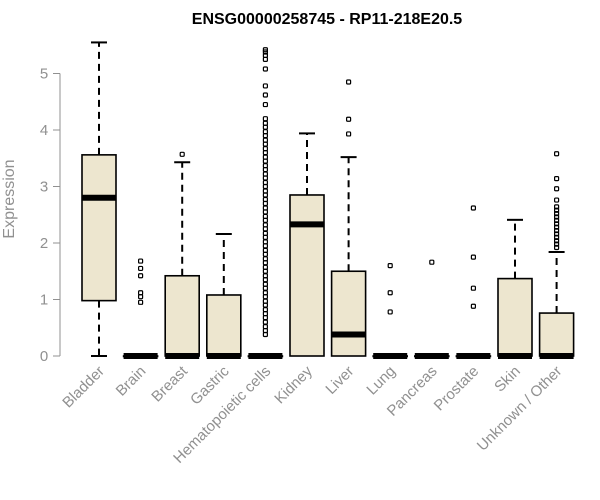 The image size is (600, 500). I want to click on x-tick-label: Lung, so click(381, 381).